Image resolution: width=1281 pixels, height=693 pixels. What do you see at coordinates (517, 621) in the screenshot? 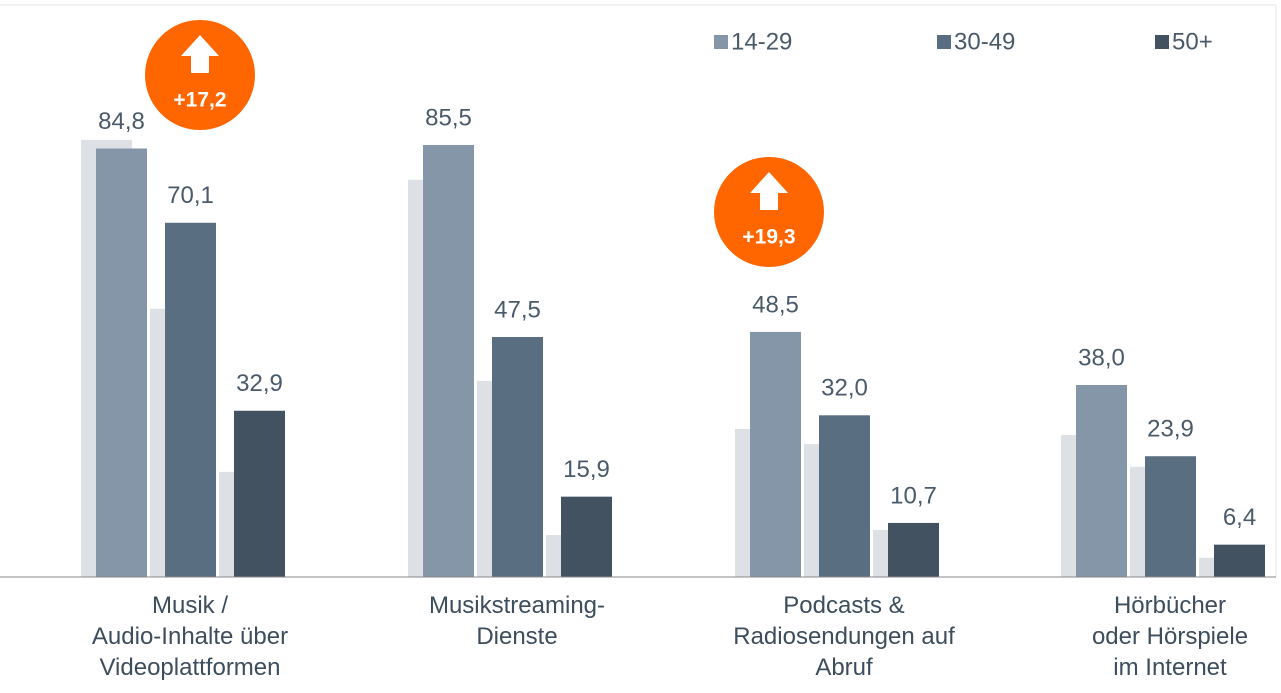
I see `category-label: Musikstreaming- Dienste` at bounding box center [517, 621].